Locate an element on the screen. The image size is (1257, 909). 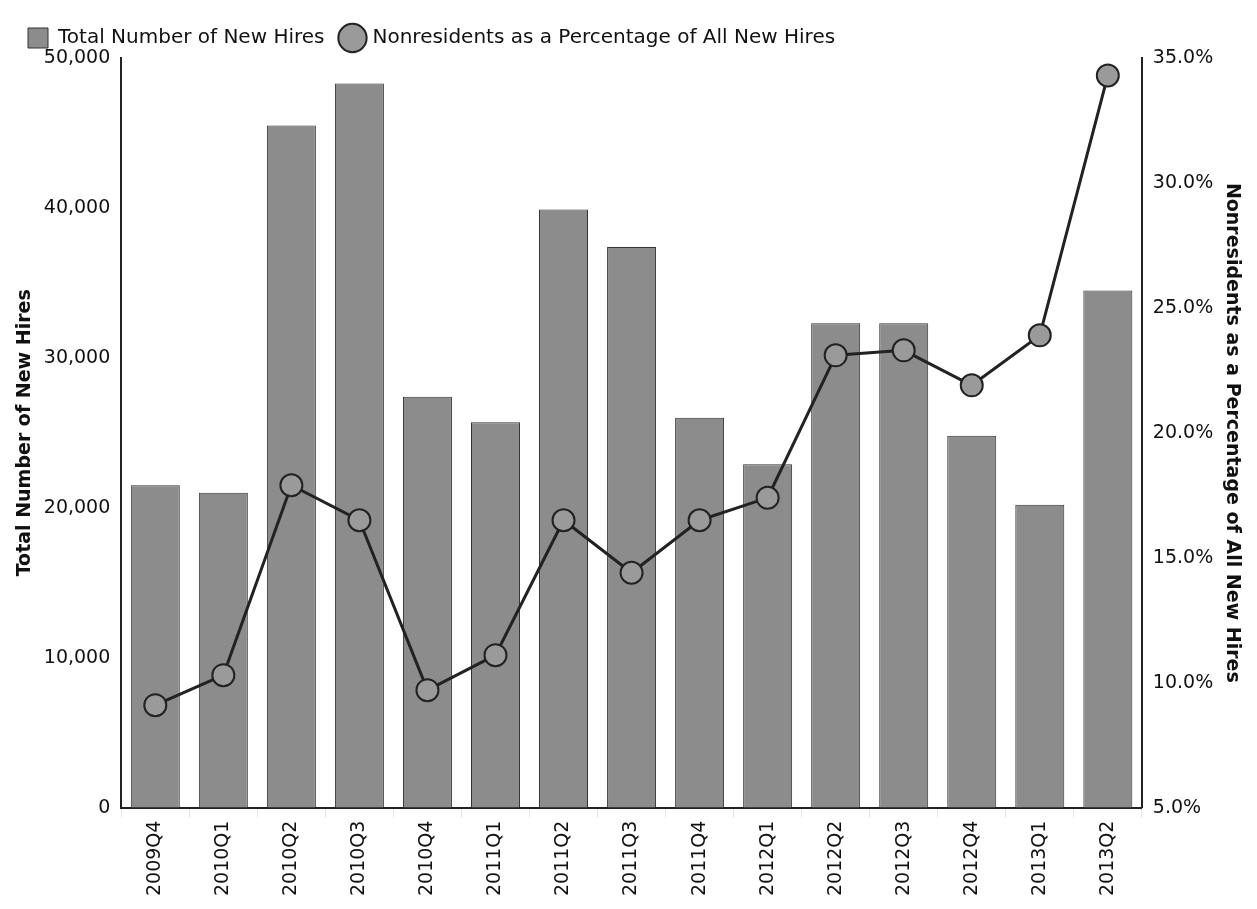
y2-tick-label: 5.0% is located at coordinates (1177, 805).